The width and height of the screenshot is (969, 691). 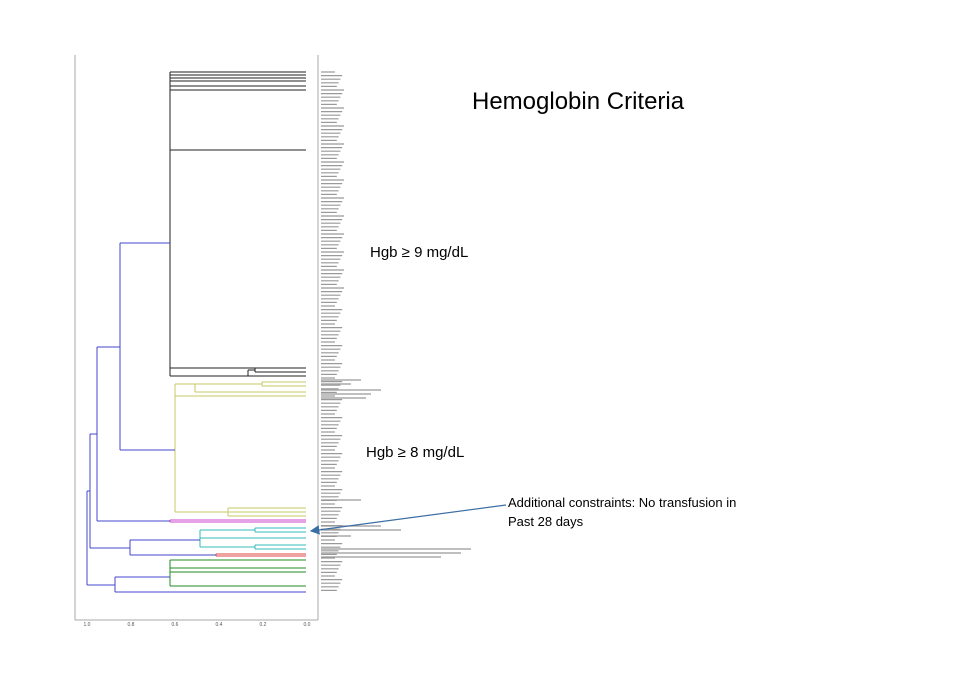 I want to click on x-tick-label: 0.6, so click(x=175, y=625).